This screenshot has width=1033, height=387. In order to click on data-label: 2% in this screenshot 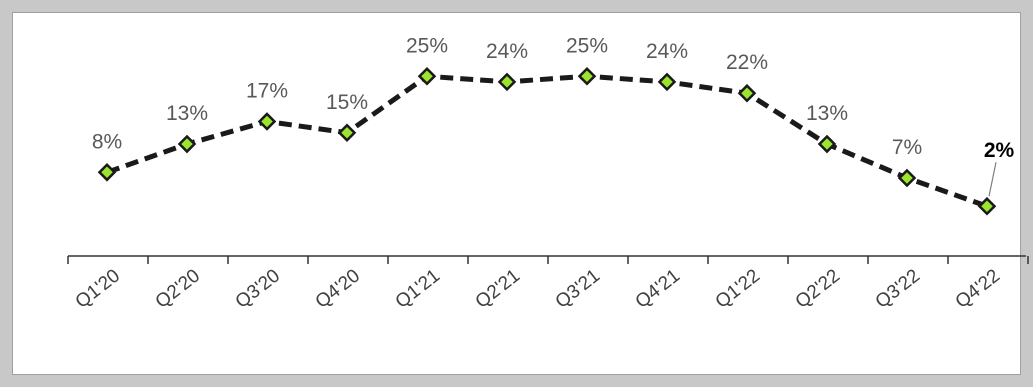, I will do `click(999, 150)`.